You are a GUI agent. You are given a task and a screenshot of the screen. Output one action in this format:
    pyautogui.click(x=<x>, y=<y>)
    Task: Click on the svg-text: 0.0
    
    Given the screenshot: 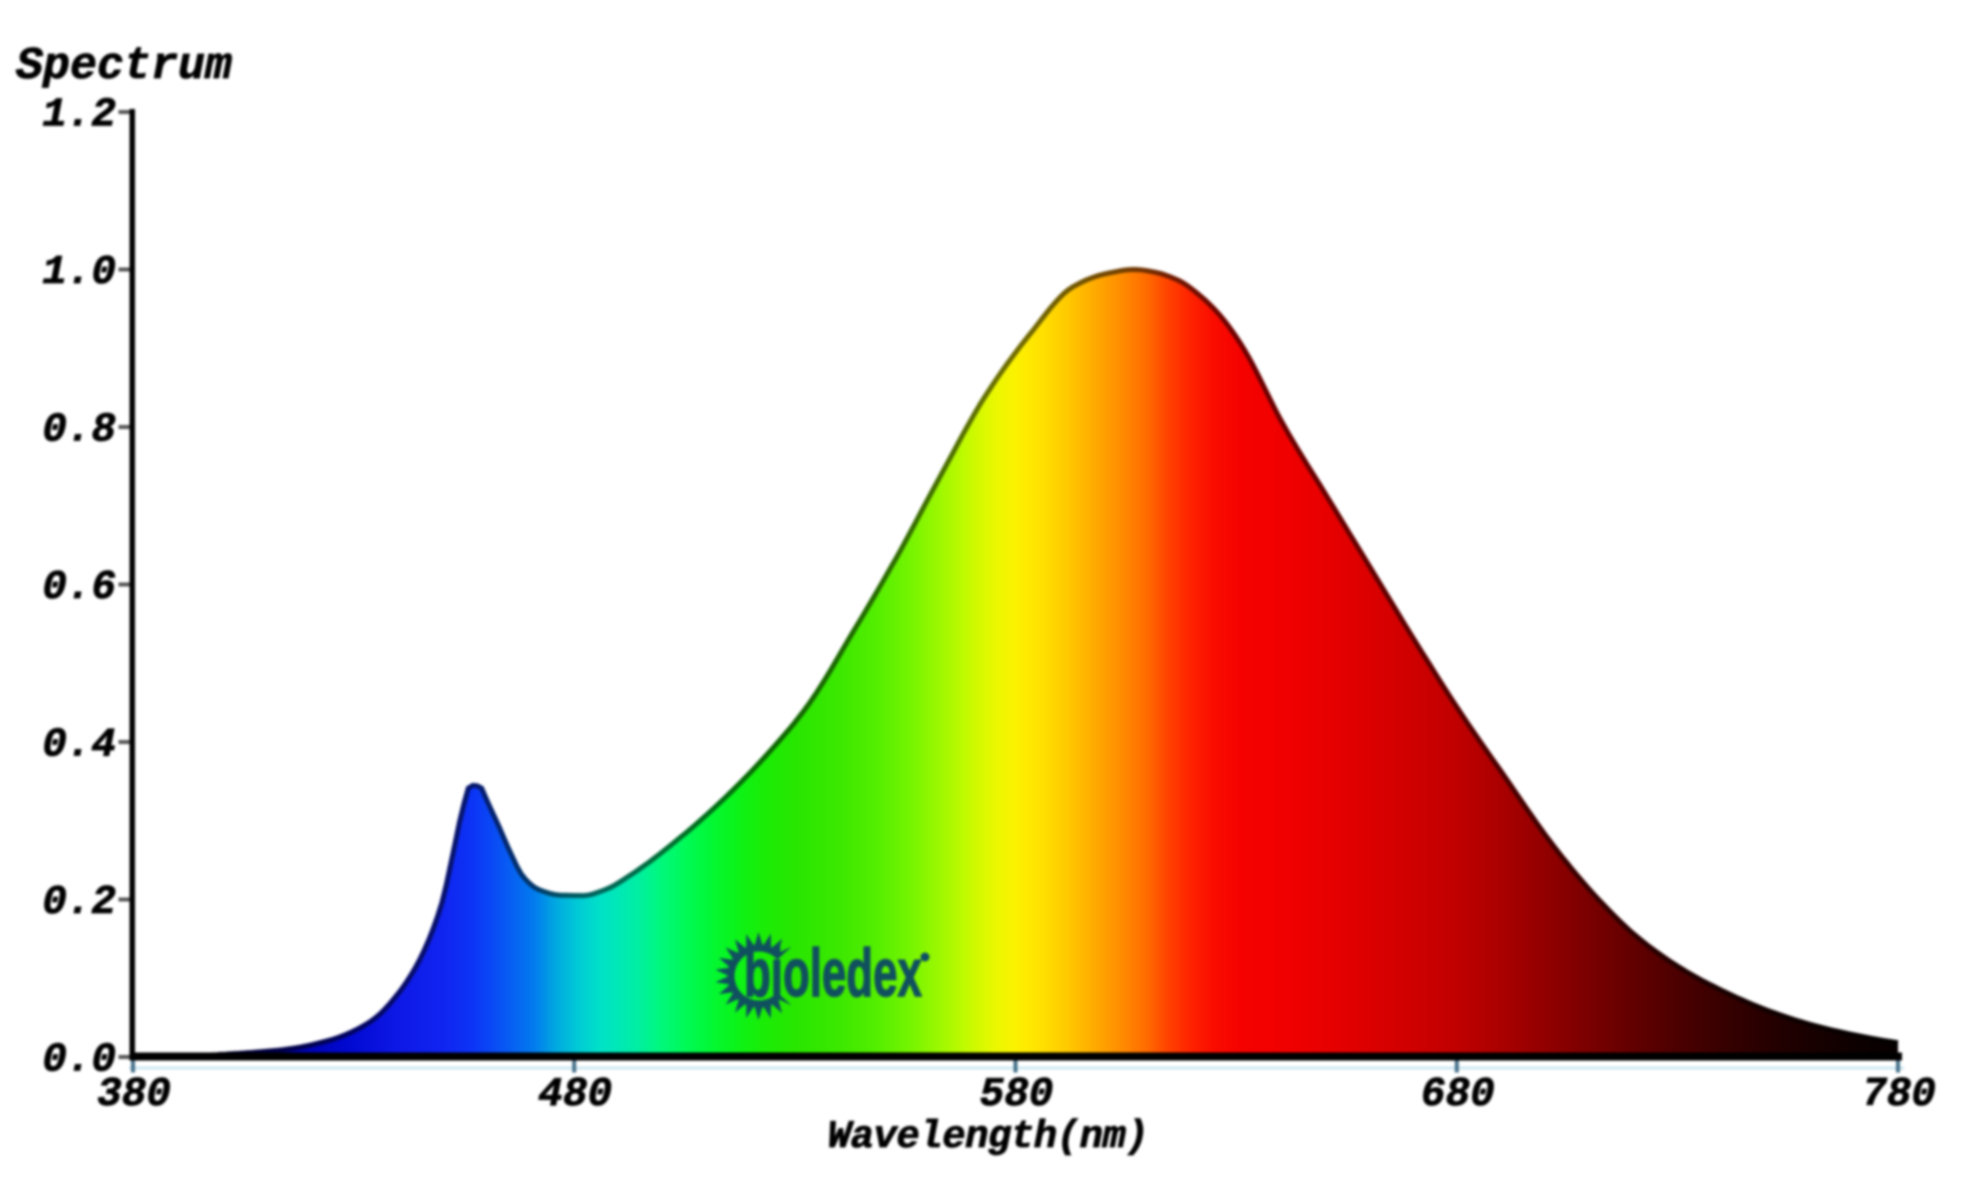 What is the action you would take?
    pyautogui.click(x=79, y=1061)
    